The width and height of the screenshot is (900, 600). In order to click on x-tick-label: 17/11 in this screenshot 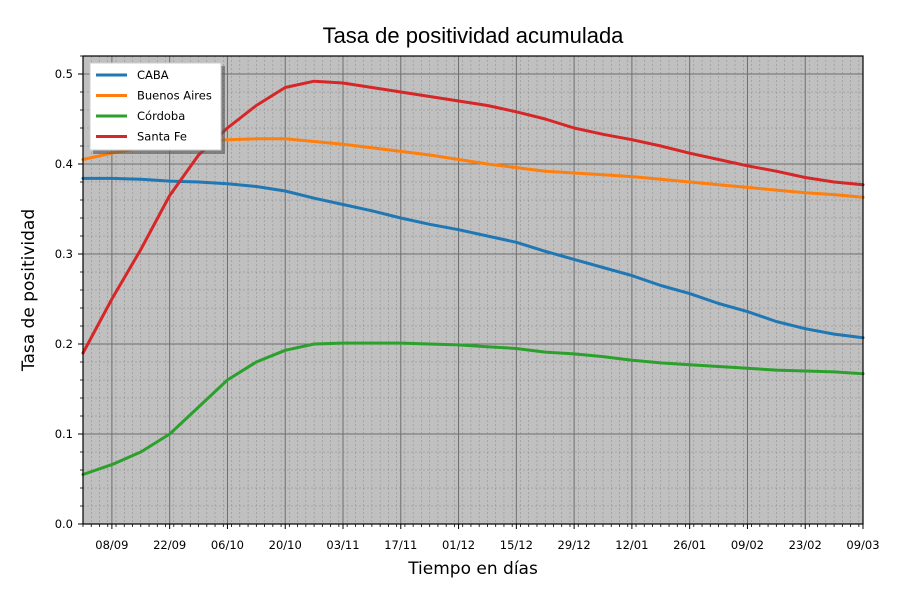, I will do `click(400, 545)`.